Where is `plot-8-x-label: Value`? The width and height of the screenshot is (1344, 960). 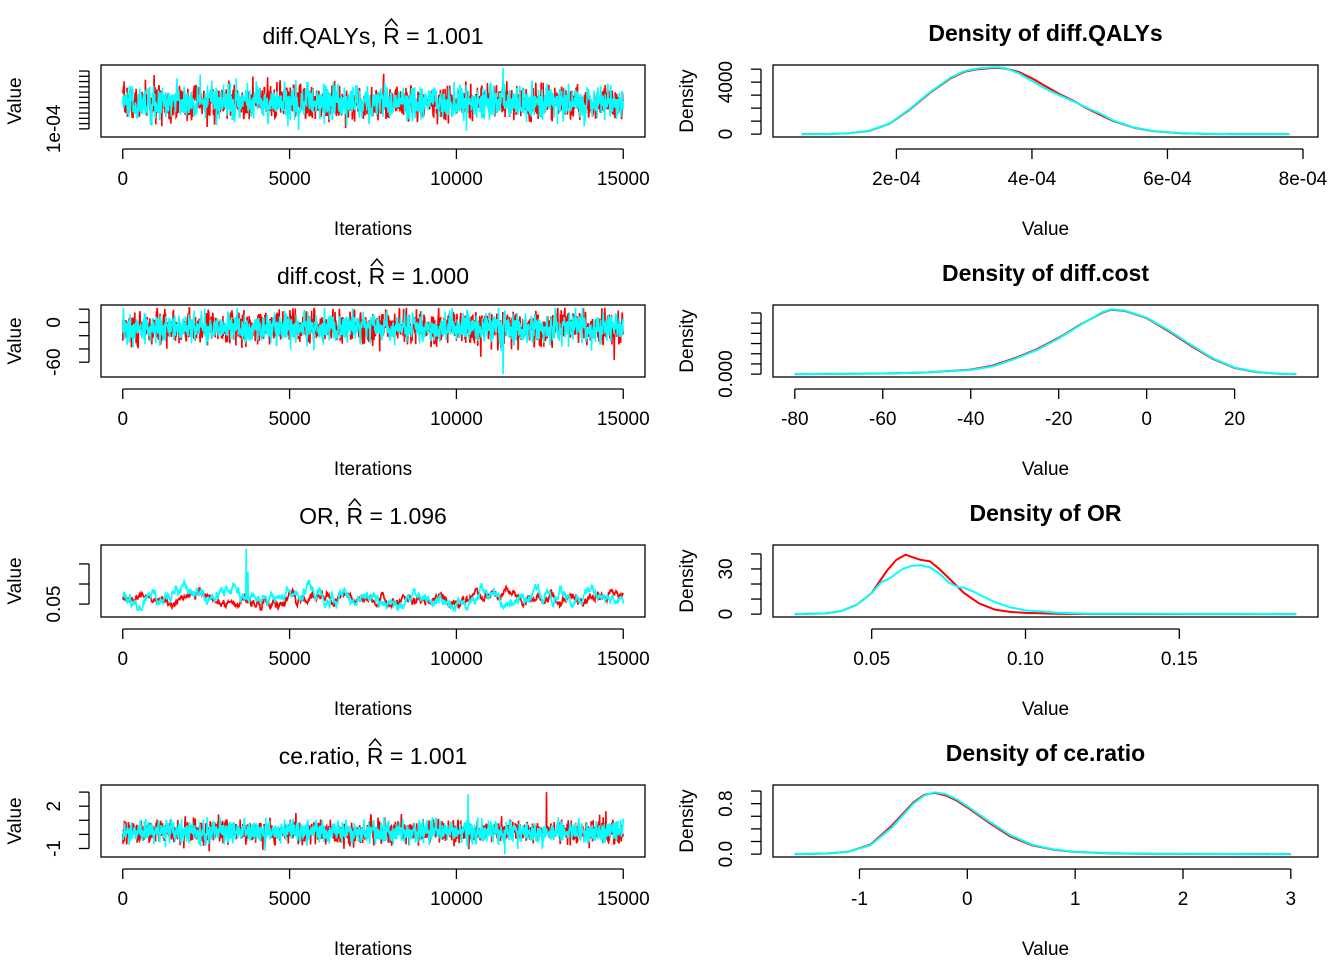 plot-8-x-label: Value is located at coordinates (1045, 949).